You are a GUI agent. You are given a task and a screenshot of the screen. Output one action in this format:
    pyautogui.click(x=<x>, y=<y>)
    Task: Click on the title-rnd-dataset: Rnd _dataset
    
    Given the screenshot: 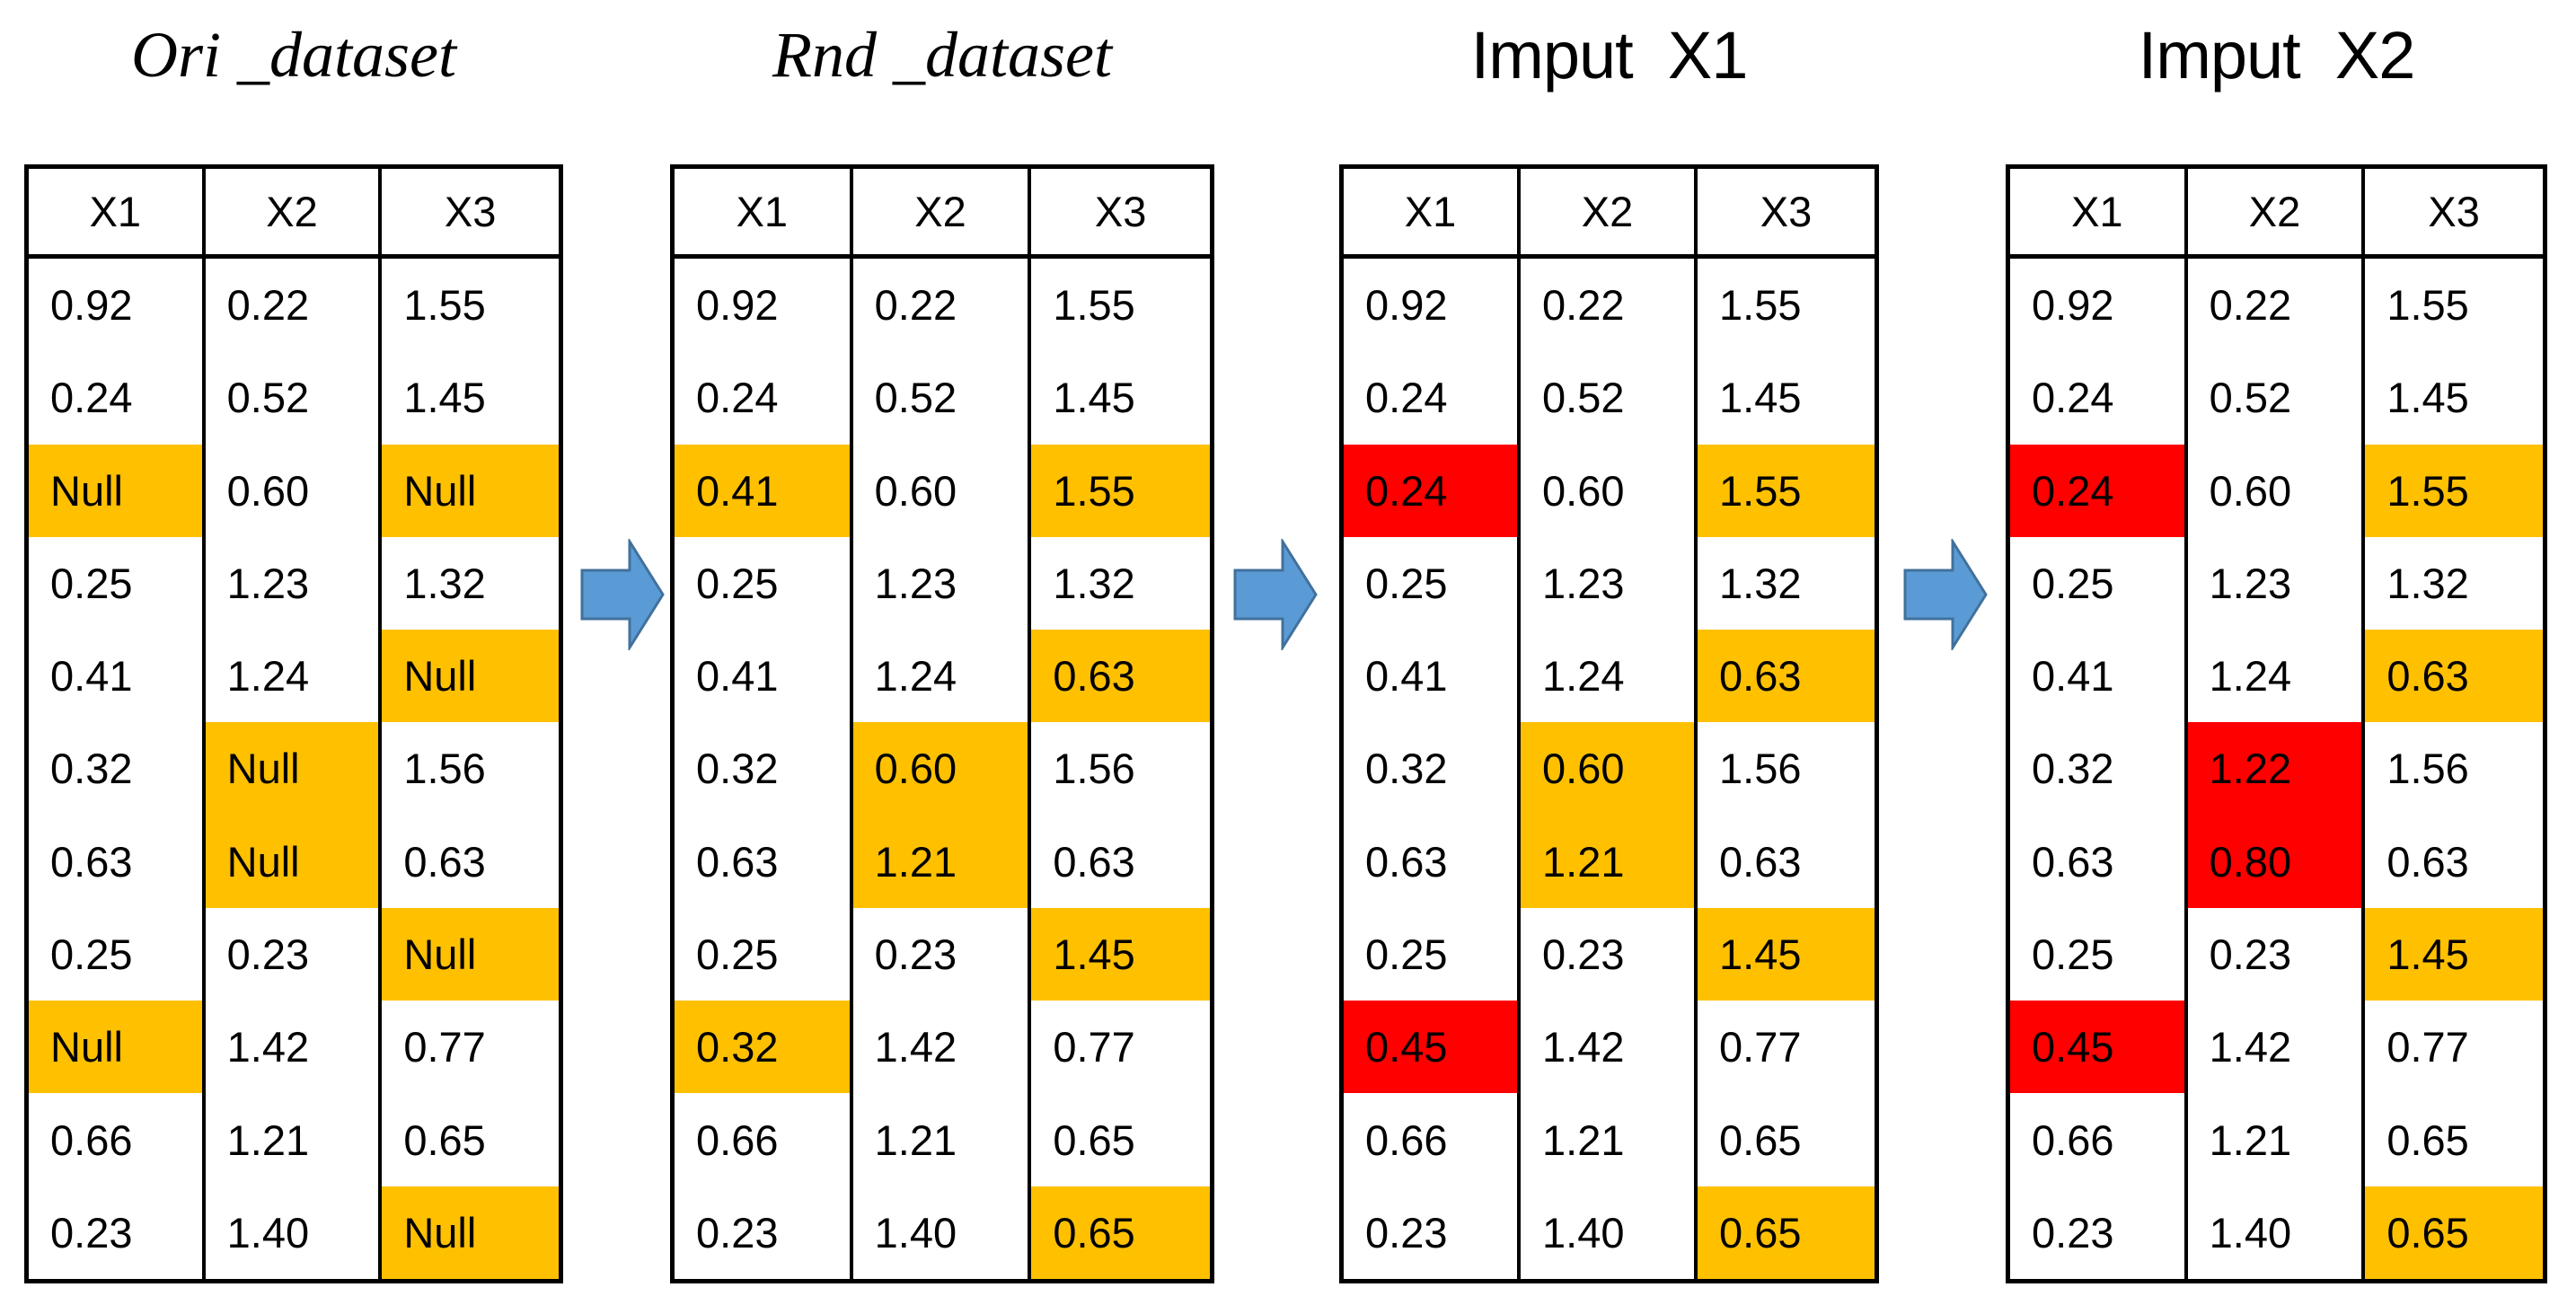 What is the action you would take?
    pyautogui.click(x=942, y=54)
    